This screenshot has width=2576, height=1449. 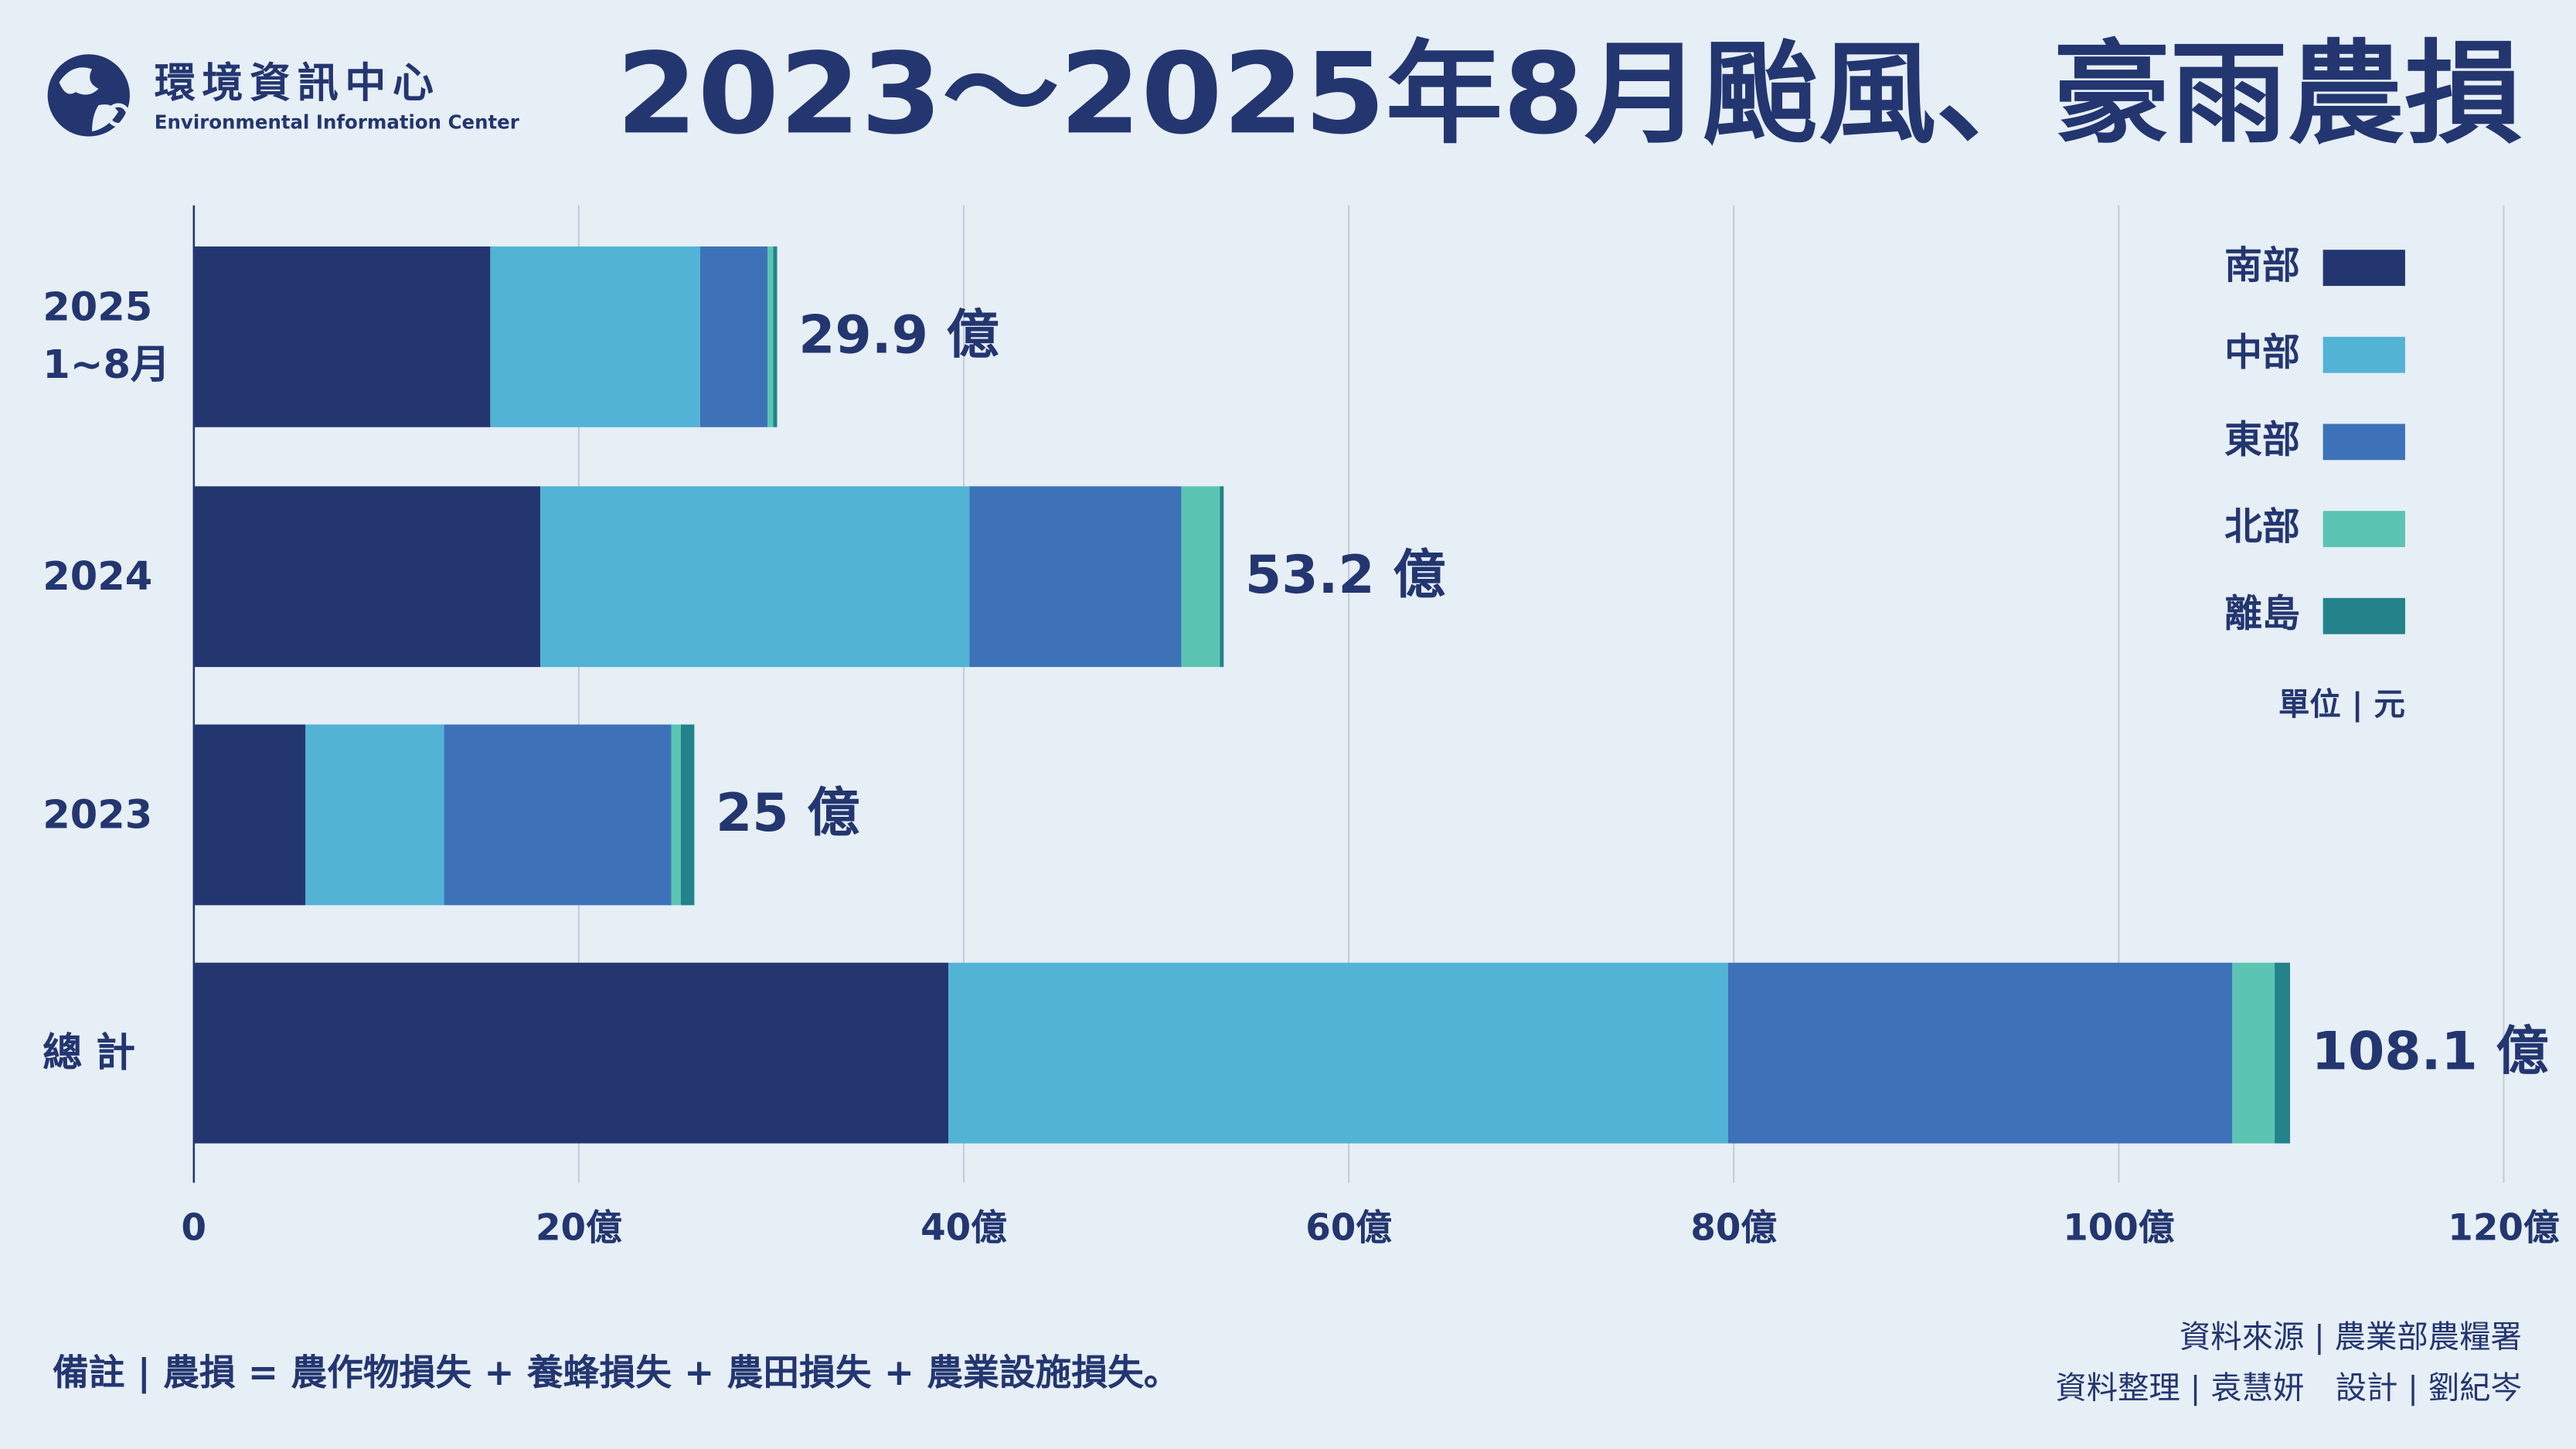 What do you see at coordinates (616, 1373) in the screenshot?
I see `footnote: 備註 | 農損 = 農作物損失 + 養蜂損失 + 農田損失 + 農業設施損失。` at bounding box center [616, 1373].